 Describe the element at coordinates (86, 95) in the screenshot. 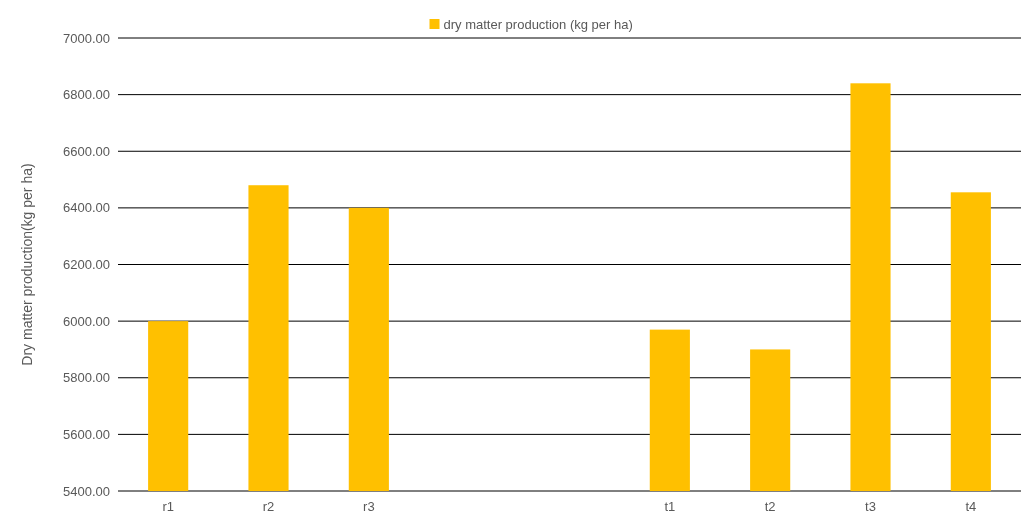

I see `y-tick-label: 6800.00` at that location.